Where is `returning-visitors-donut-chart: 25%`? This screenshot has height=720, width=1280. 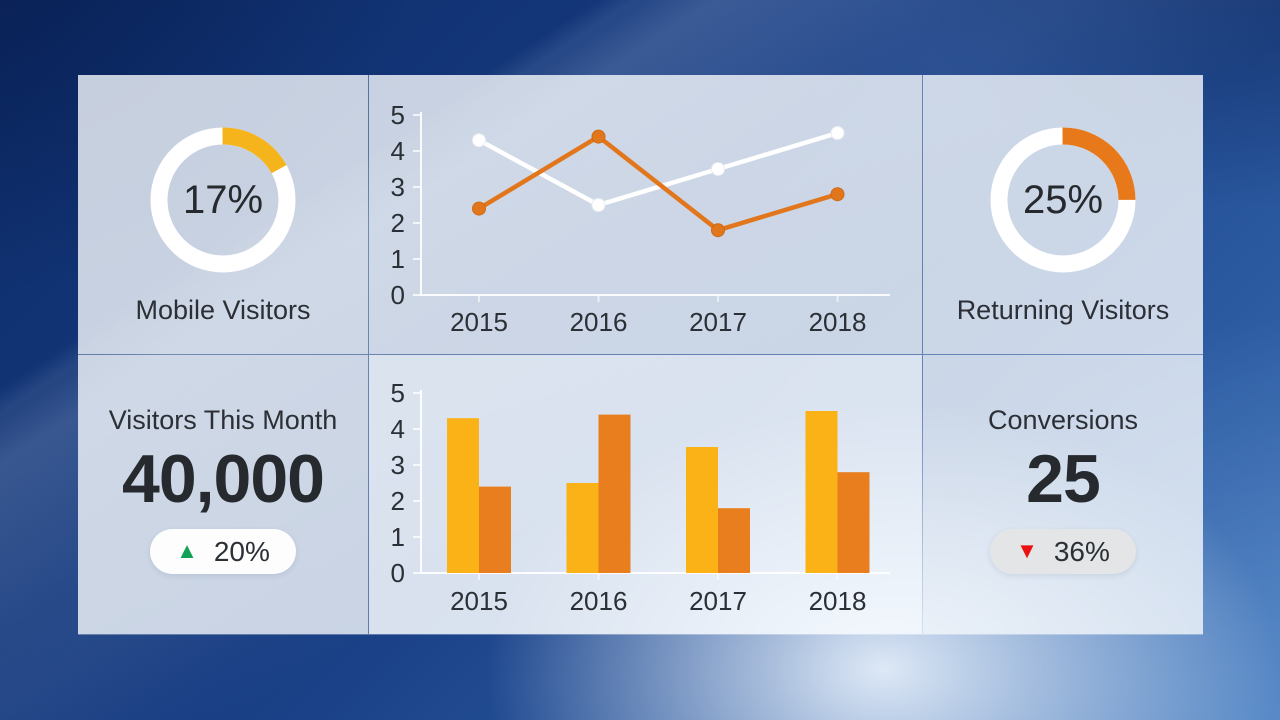
returning-visitors-donut-chart: 25% is located at coordinates (1063, 200).